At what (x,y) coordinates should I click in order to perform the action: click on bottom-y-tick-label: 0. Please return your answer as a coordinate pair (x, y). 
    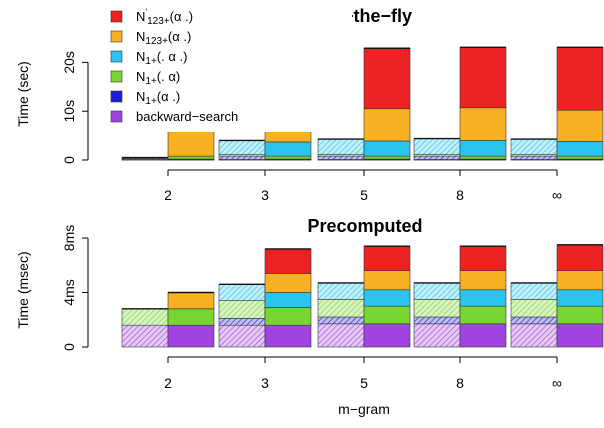
    Looking at the image, I should click on (69, 347).